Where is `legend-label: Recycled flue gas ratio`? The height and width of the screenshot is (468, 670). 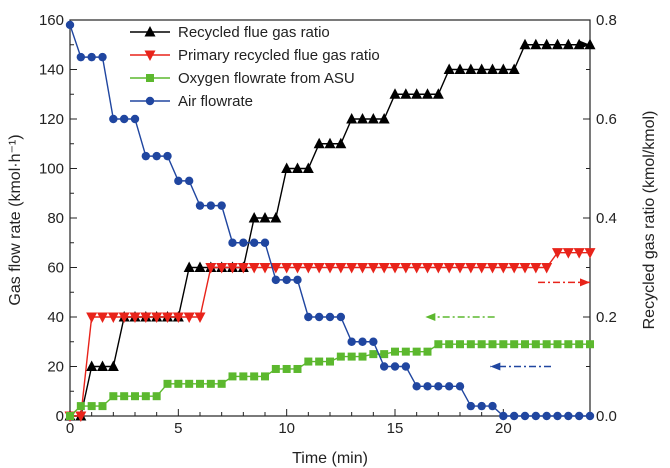
legend-label: Recycled flue gas ratio is located at coordinates (254, 32).